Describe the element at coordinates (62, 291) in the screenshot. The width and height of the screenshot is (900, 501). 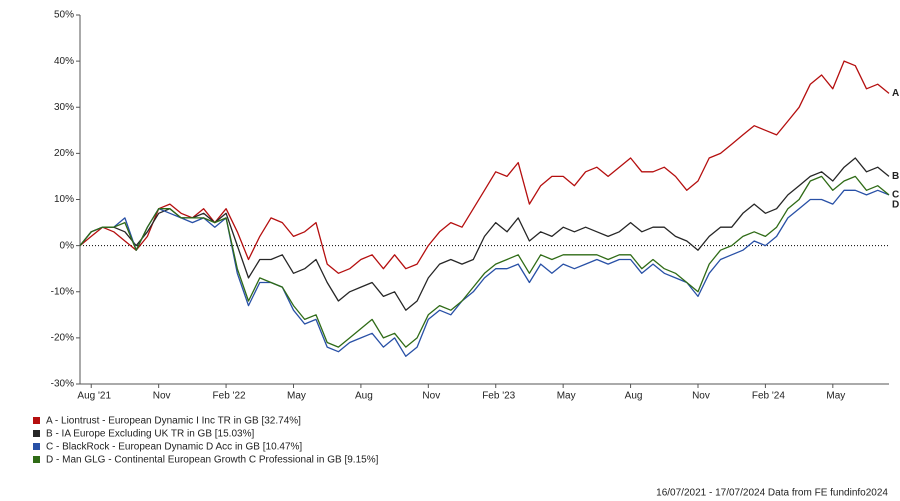
I see `y-tick-label: -10%` at that location.